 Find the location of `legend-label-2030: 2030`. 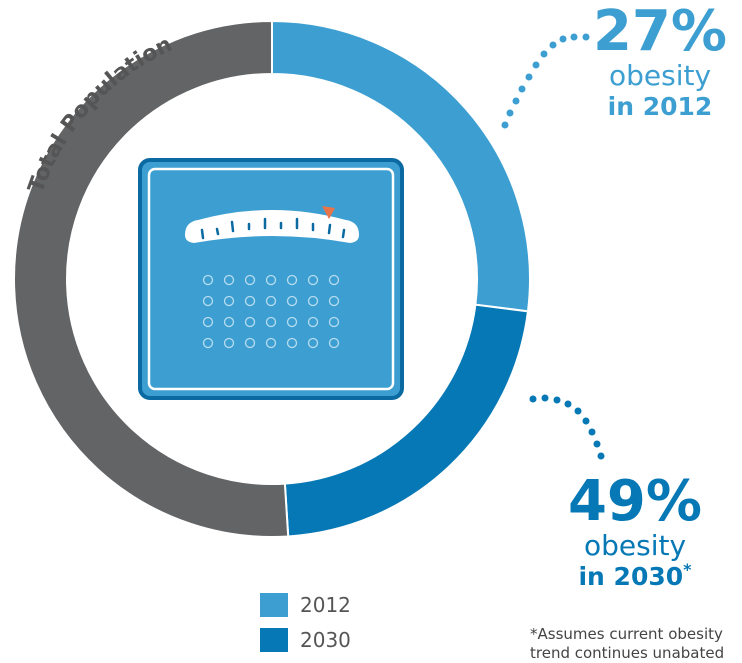

legend-label-2030: 2030 is located at coordinates (325, 640).